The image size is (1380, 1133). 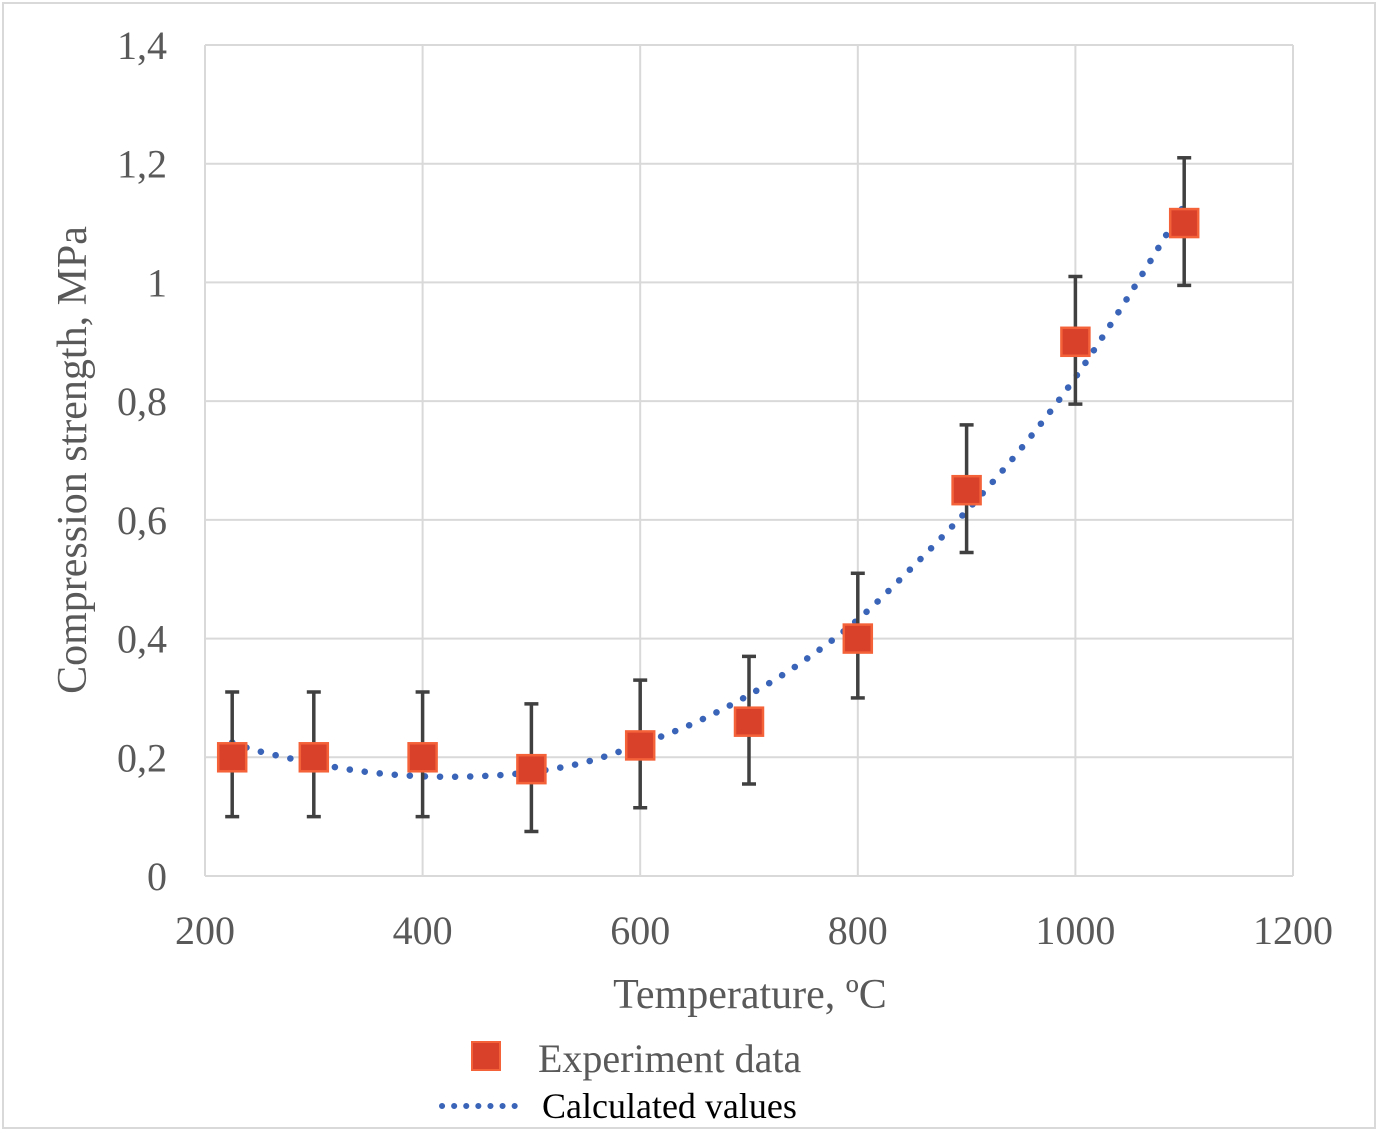 I want to click on x-axis-title: Temperature, ºC, so click(x=750, y=995).